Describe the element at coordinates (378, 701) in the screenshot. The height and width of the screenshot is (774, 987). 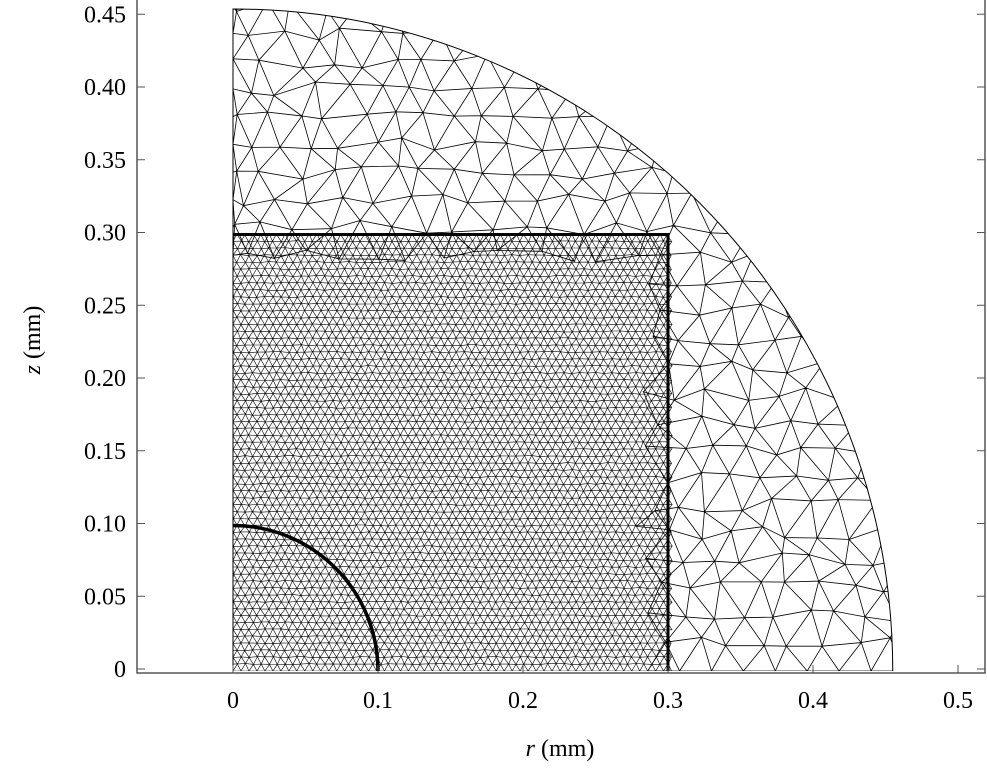
I see `x-tick-label: 0.1` at that location.